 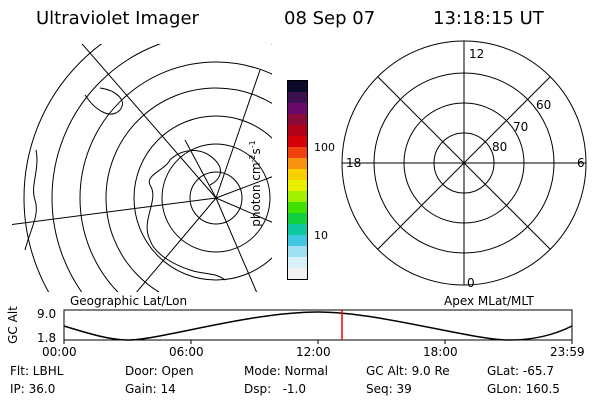 What do you see at coordinates (47, 338) in the screenshot?
I see `alt-tick-low: 1.8` at bounding box center [47, 338].